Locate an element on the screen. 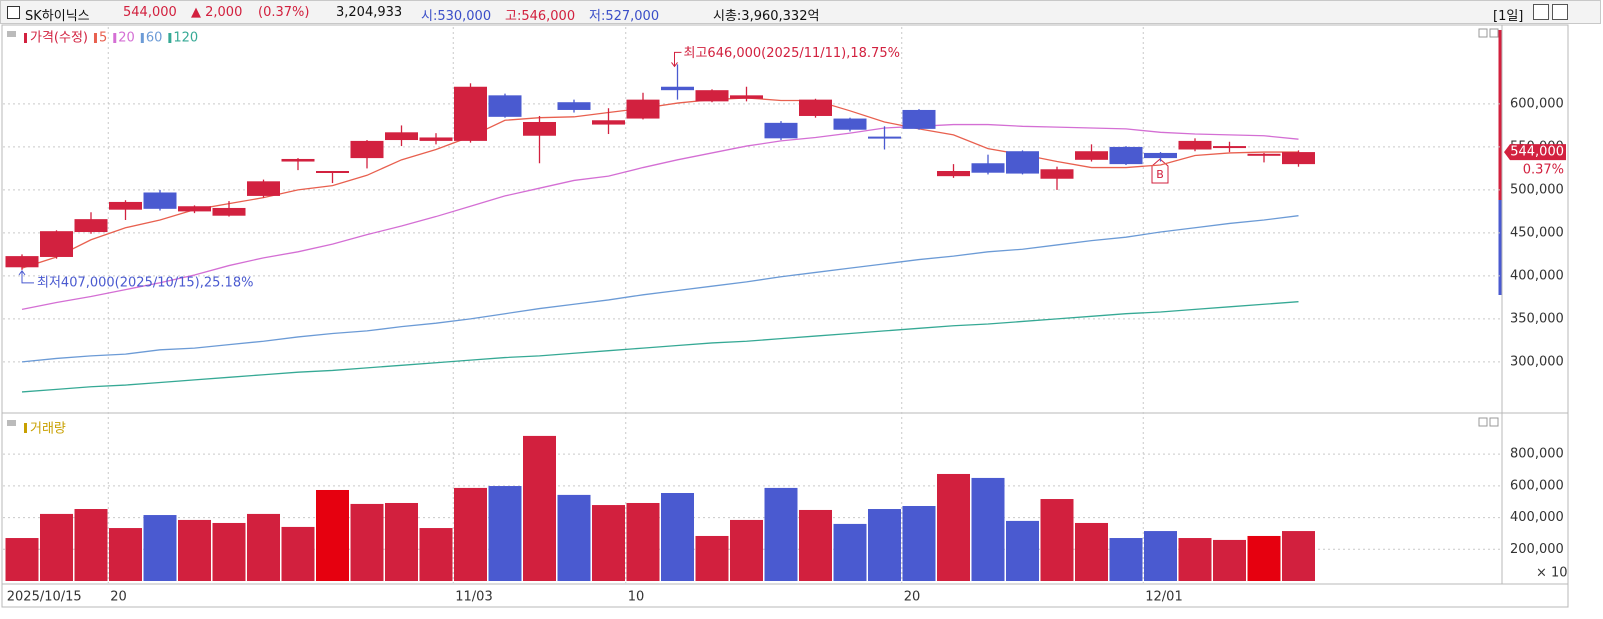 The image size is (1603, 619). market-cap: 시총:3,960,332억 is located at coordinates (766, 16).